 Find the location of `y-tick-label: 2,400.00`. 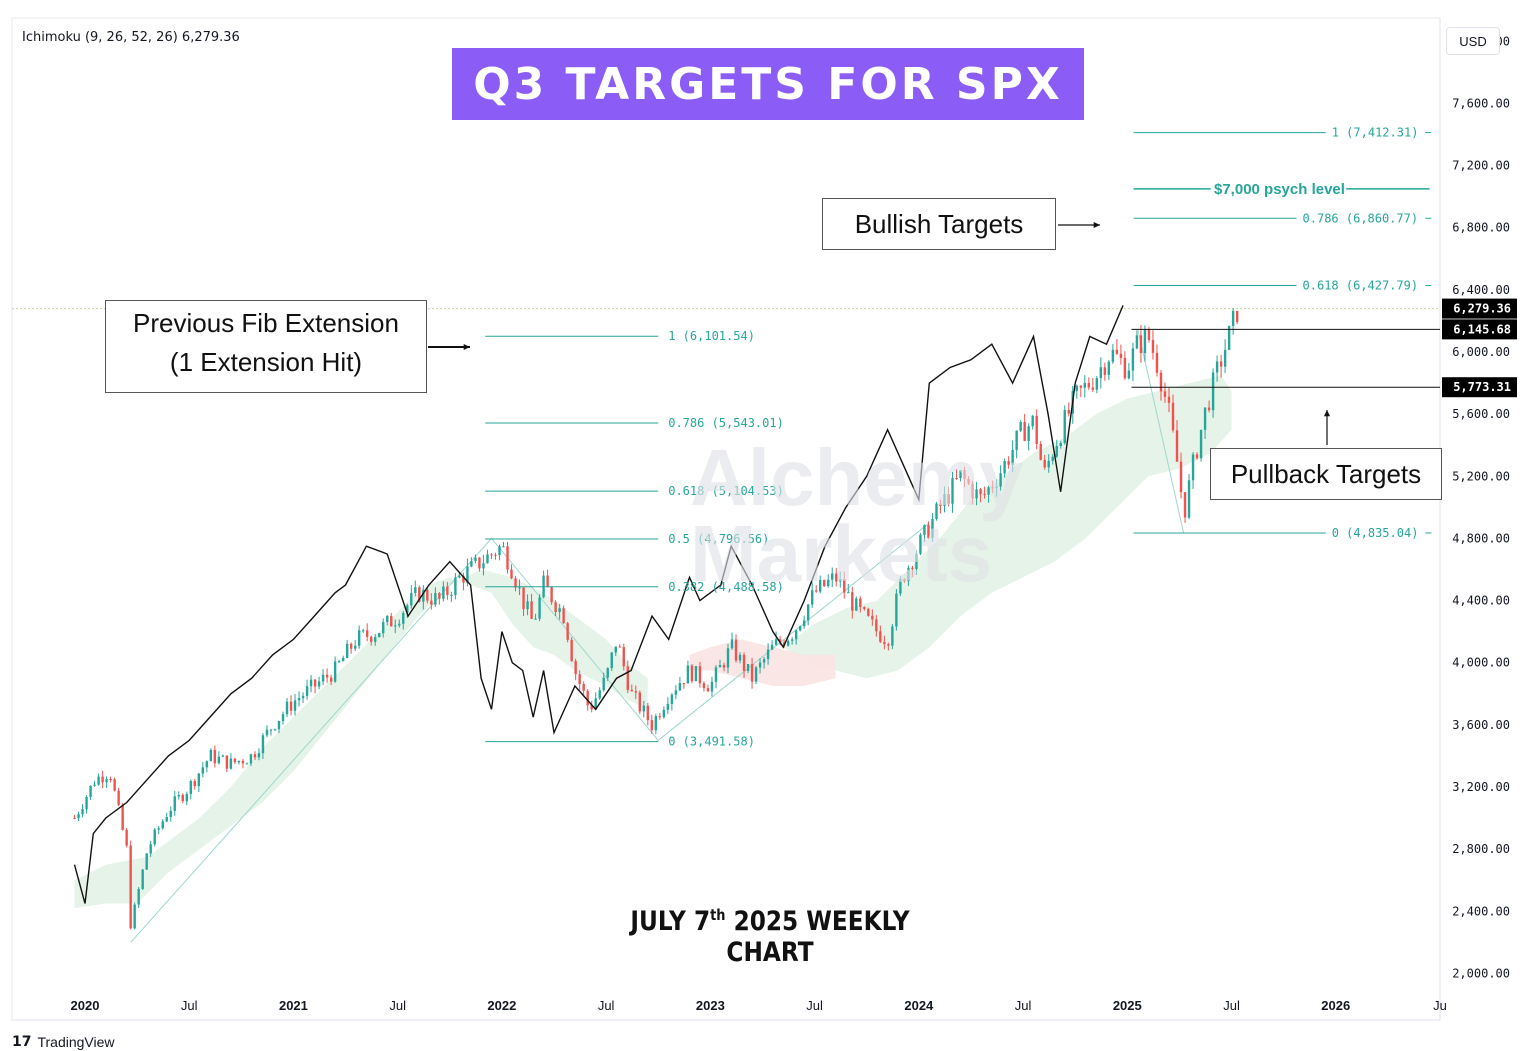

y-tick-label: 2,400.00 is located at coordinates (1481, 911).